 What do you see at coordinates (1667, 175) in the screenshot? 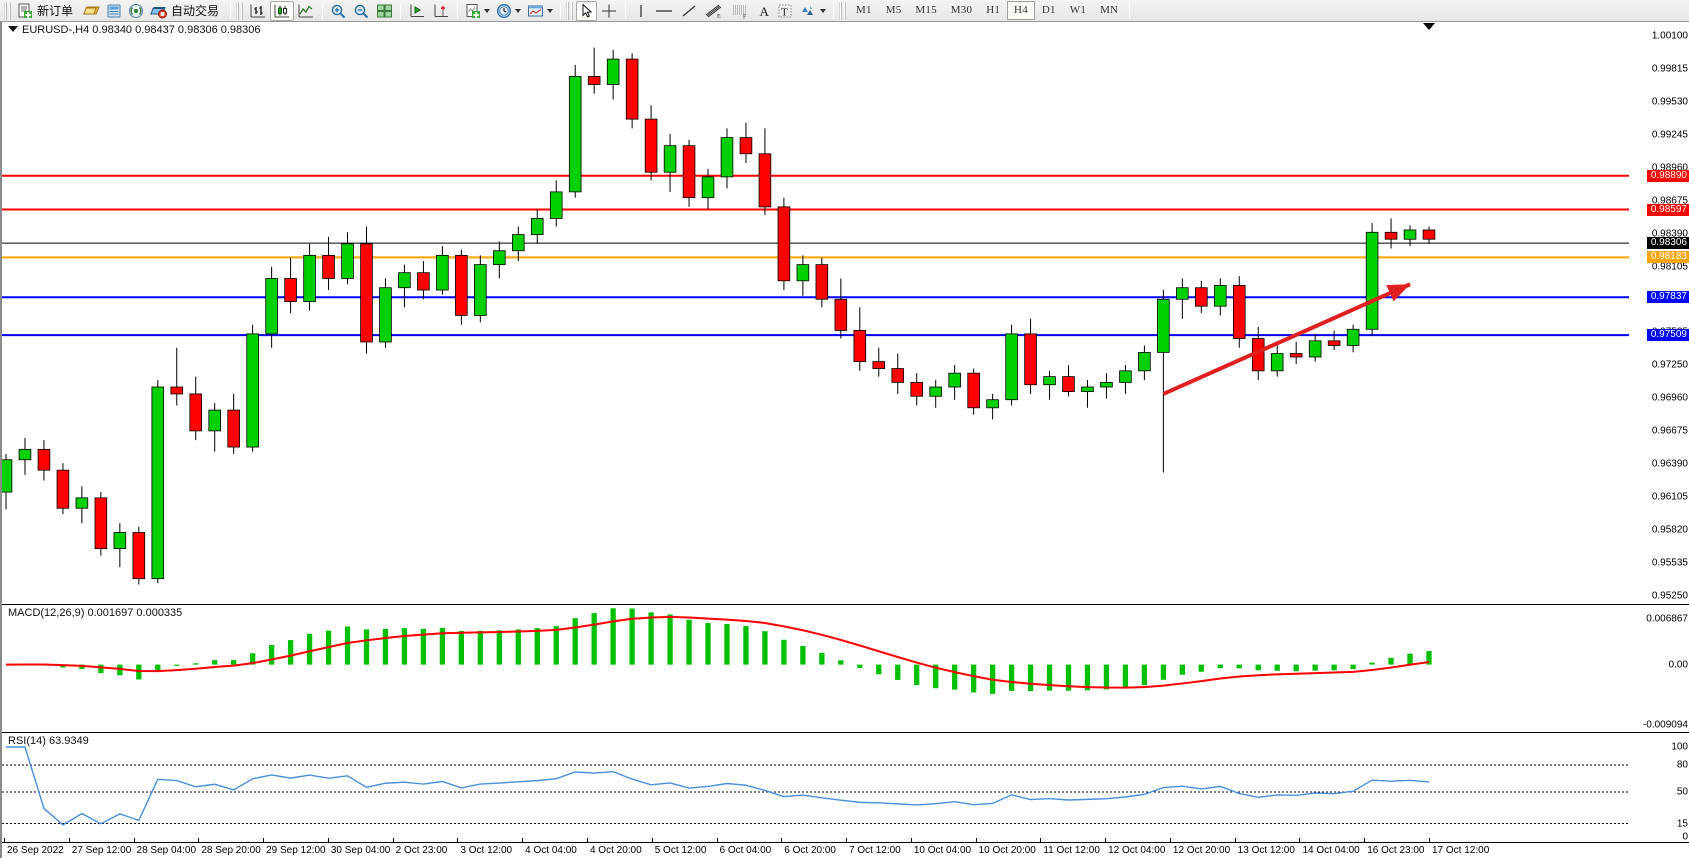
I see `resistance-level-1-tag: 0.98890` at bounding box center [1667, 175].